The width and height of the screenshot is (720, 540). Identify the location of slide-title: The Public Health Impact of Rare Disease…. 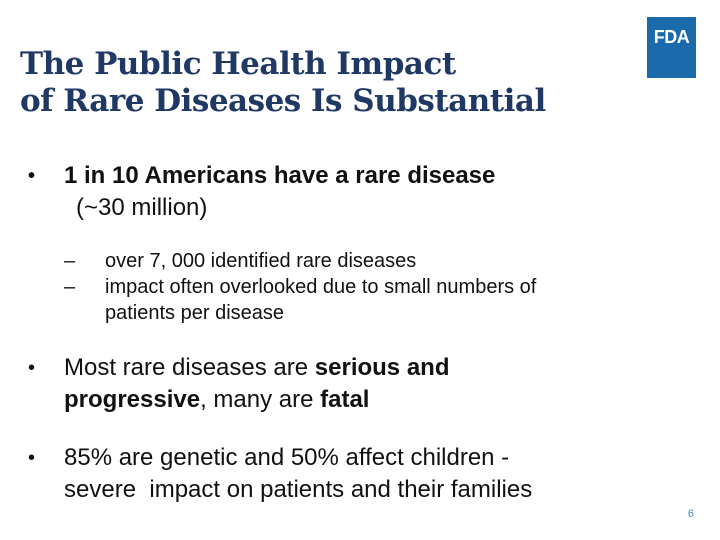
(283, 83).